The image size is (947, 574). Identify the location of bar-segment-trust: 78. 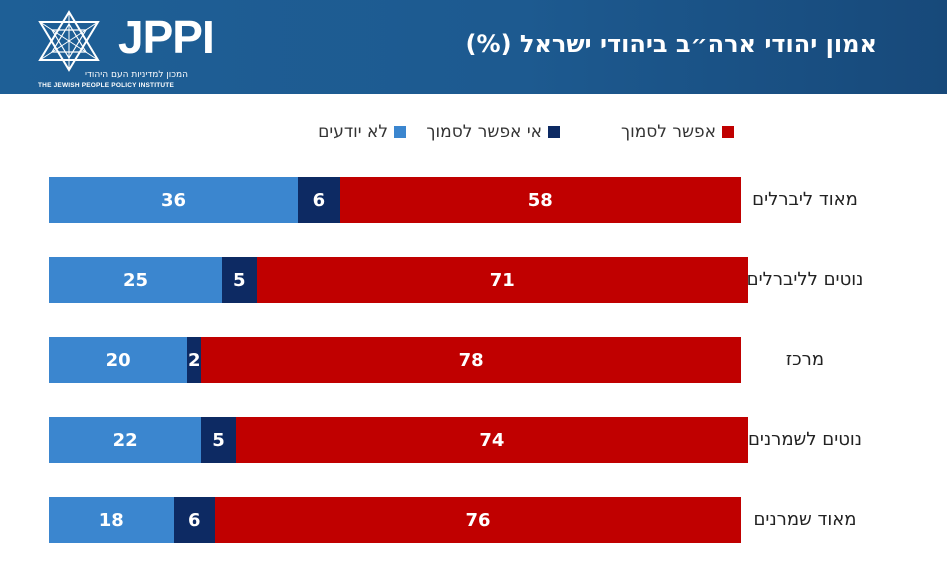
(471, 360).